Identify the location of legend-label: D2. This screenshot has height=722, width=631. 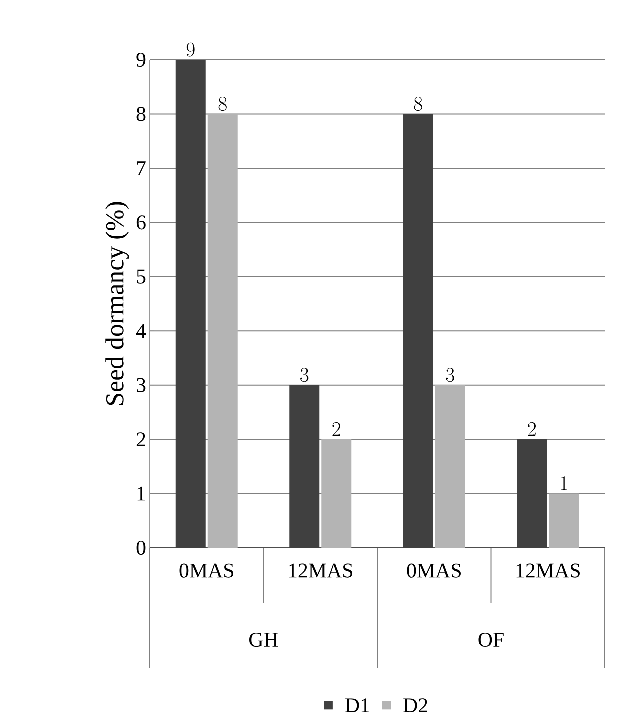
(416, 705).